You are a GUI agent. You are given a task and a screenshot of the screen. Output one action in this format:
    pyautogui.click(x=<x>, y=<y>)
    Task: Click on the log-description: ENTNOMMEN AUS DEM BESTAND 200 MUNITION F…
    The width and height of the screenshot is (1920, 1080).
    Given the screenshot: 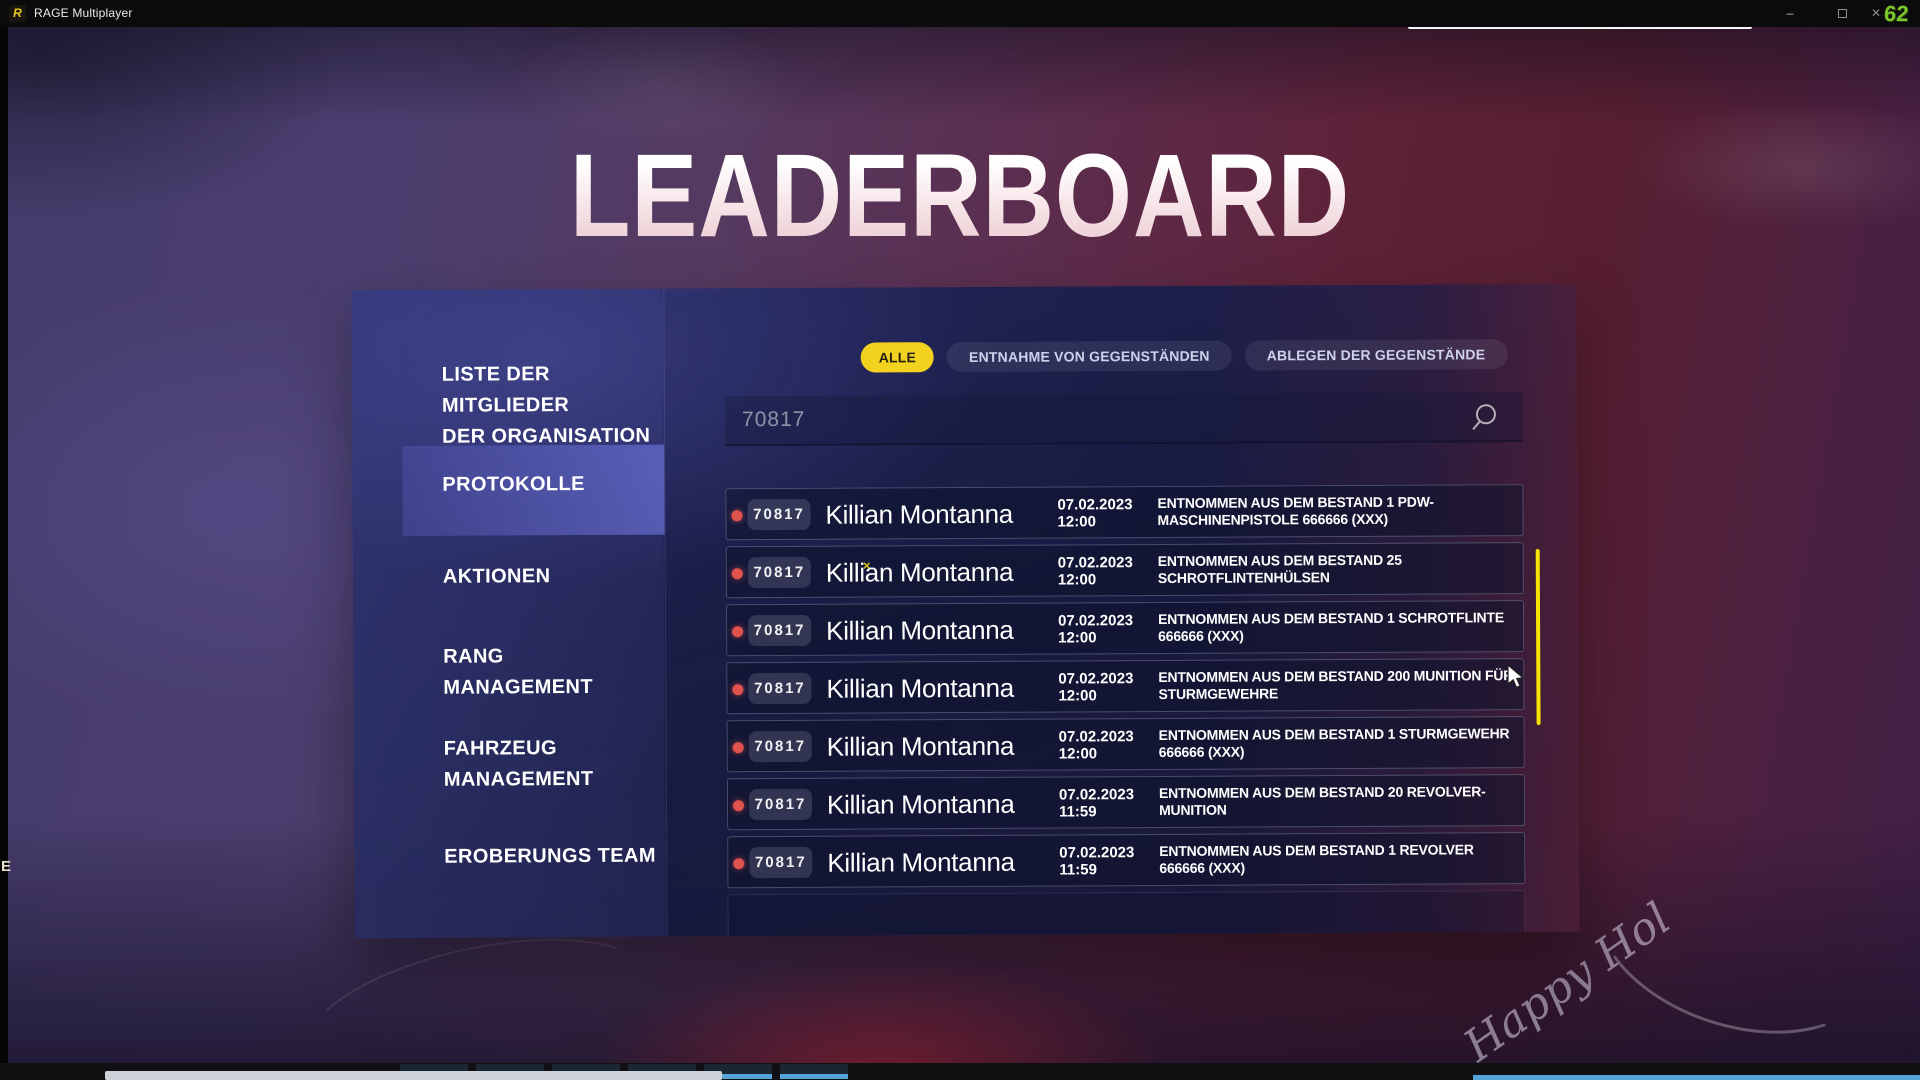 What is the action you would take?
    pyautogui.click(x=1336, y=684)
    